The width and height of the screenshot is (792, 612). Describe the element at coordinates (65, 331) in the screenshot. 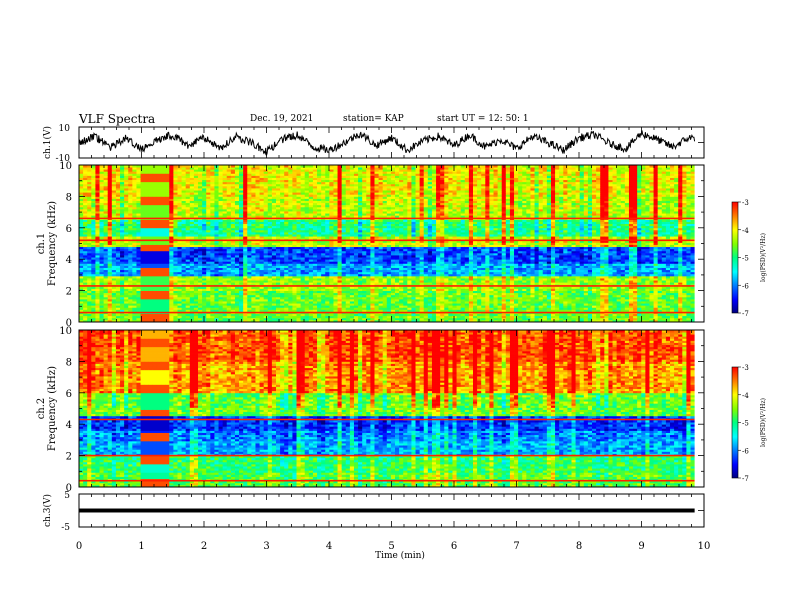

I see `ch2-spectrogram-ytick-label: 10` at that location.